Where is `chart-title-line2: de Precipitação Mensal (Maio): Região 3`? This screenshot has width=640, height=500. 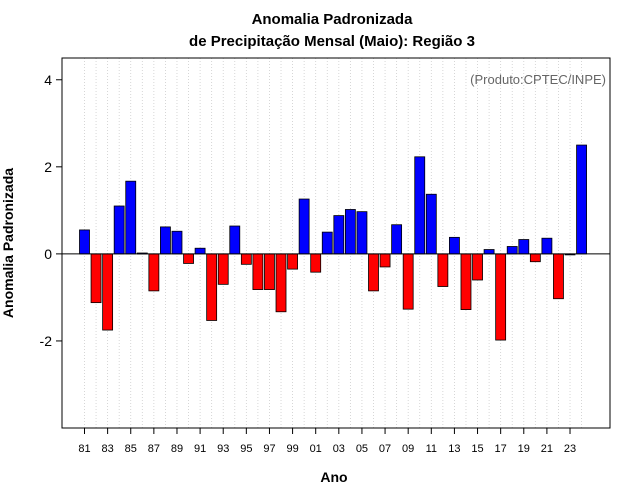
chart-title-line2: de Precipitação Mensal (Maio): Região 3 is located at coordinates (332, 41).